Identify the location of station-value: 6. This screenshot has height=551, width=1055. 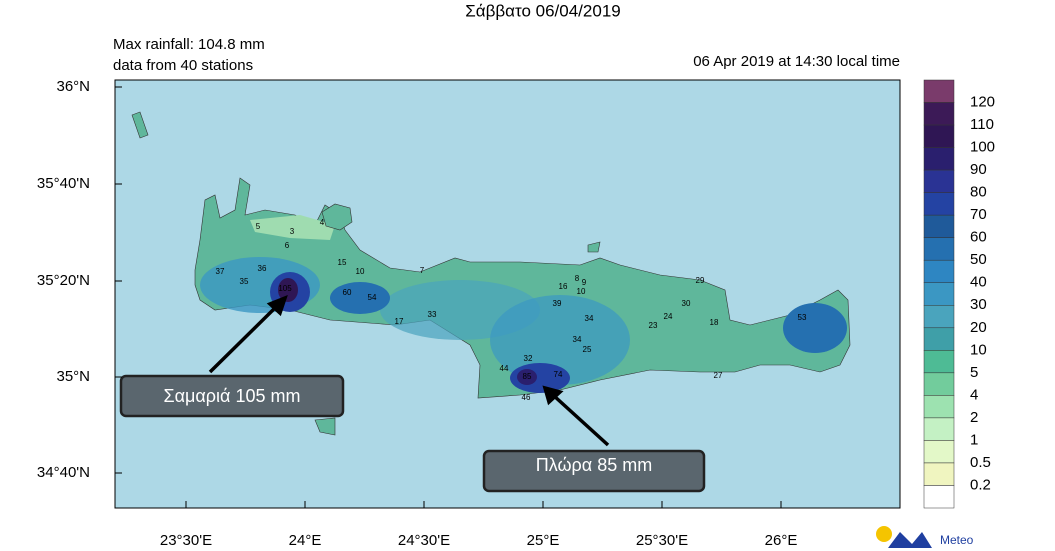
(287, 245).